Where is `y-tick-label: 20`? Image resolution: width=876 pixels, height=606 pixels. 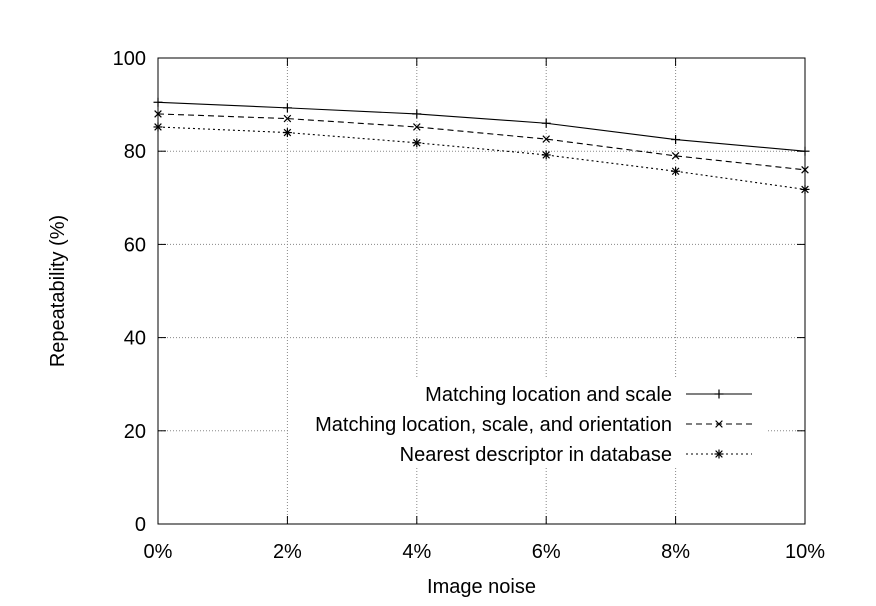 y-tick-label: 20 is located at coordinates (135, 432).